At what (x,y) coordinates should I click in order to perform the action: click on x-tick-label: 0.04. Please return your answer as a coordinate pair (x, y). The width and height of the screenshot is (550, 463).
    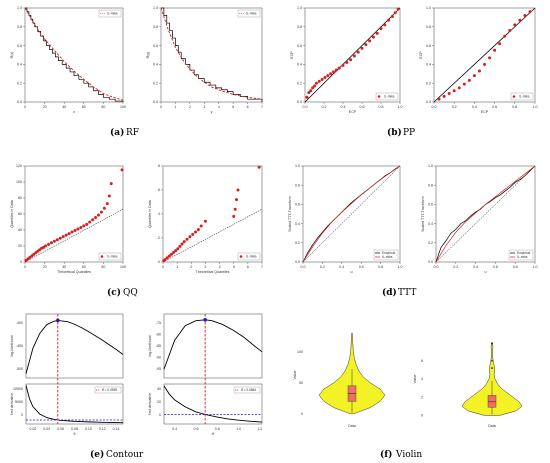
    Looking at the image, I should click on (46, 429).